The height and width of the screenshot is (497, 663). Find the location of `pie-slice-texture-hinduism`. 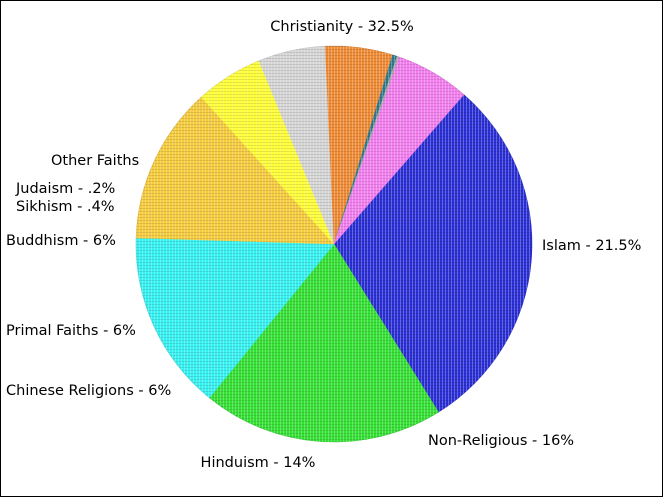

pie-slice-texture-hinduism is located at coordinates (235, 170).